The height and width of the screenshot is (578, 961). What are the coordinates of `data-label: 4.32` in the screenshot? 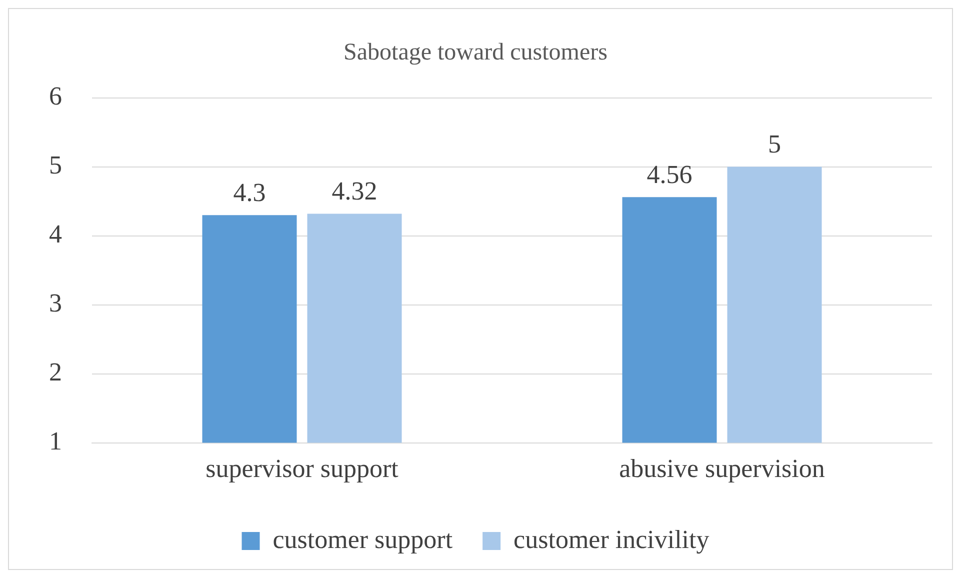 It's located at (355, 191).